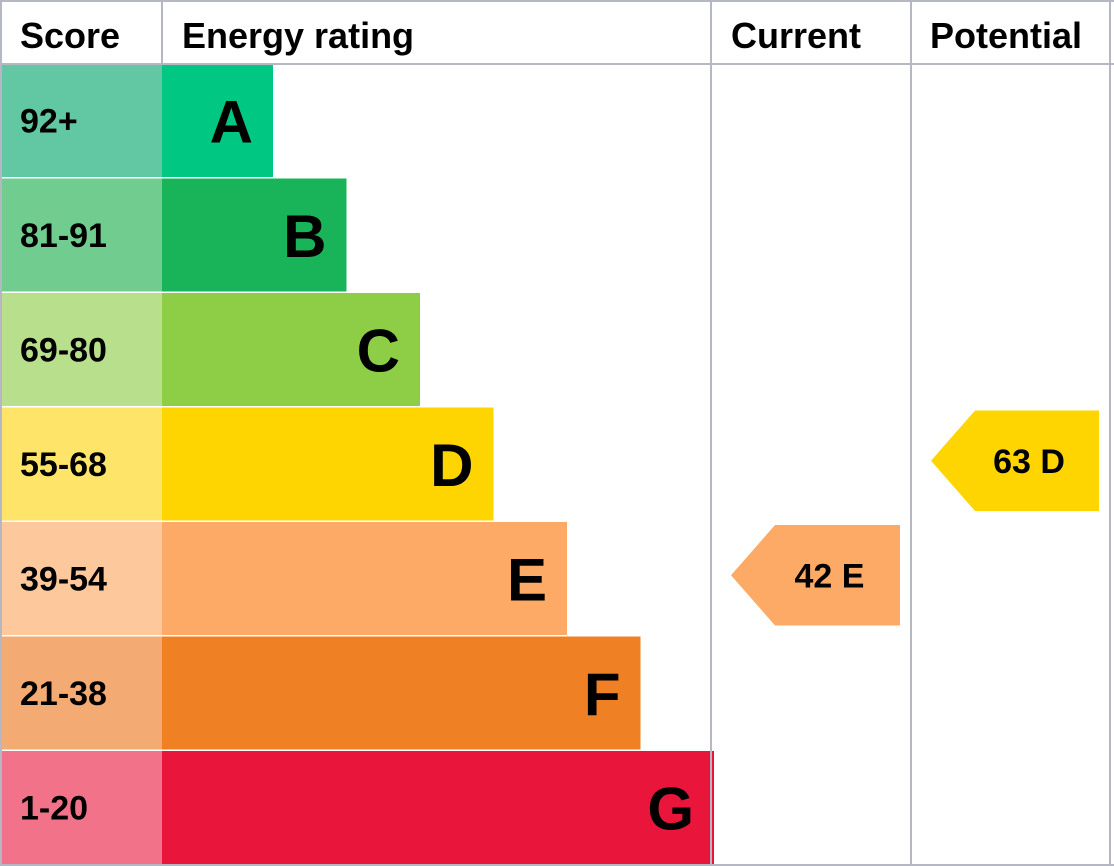  Describe the element at coordinates (70, 35) in the screenshot. I see `score-header: Score` at that location.